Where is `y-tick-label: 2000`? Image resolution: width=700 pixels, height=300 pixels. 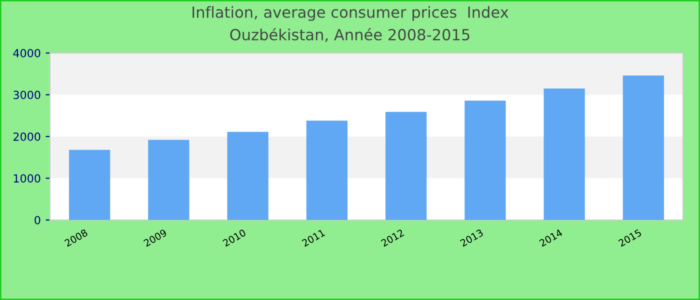
y-tick-label: 2000 is located at coordinates (27, 136).